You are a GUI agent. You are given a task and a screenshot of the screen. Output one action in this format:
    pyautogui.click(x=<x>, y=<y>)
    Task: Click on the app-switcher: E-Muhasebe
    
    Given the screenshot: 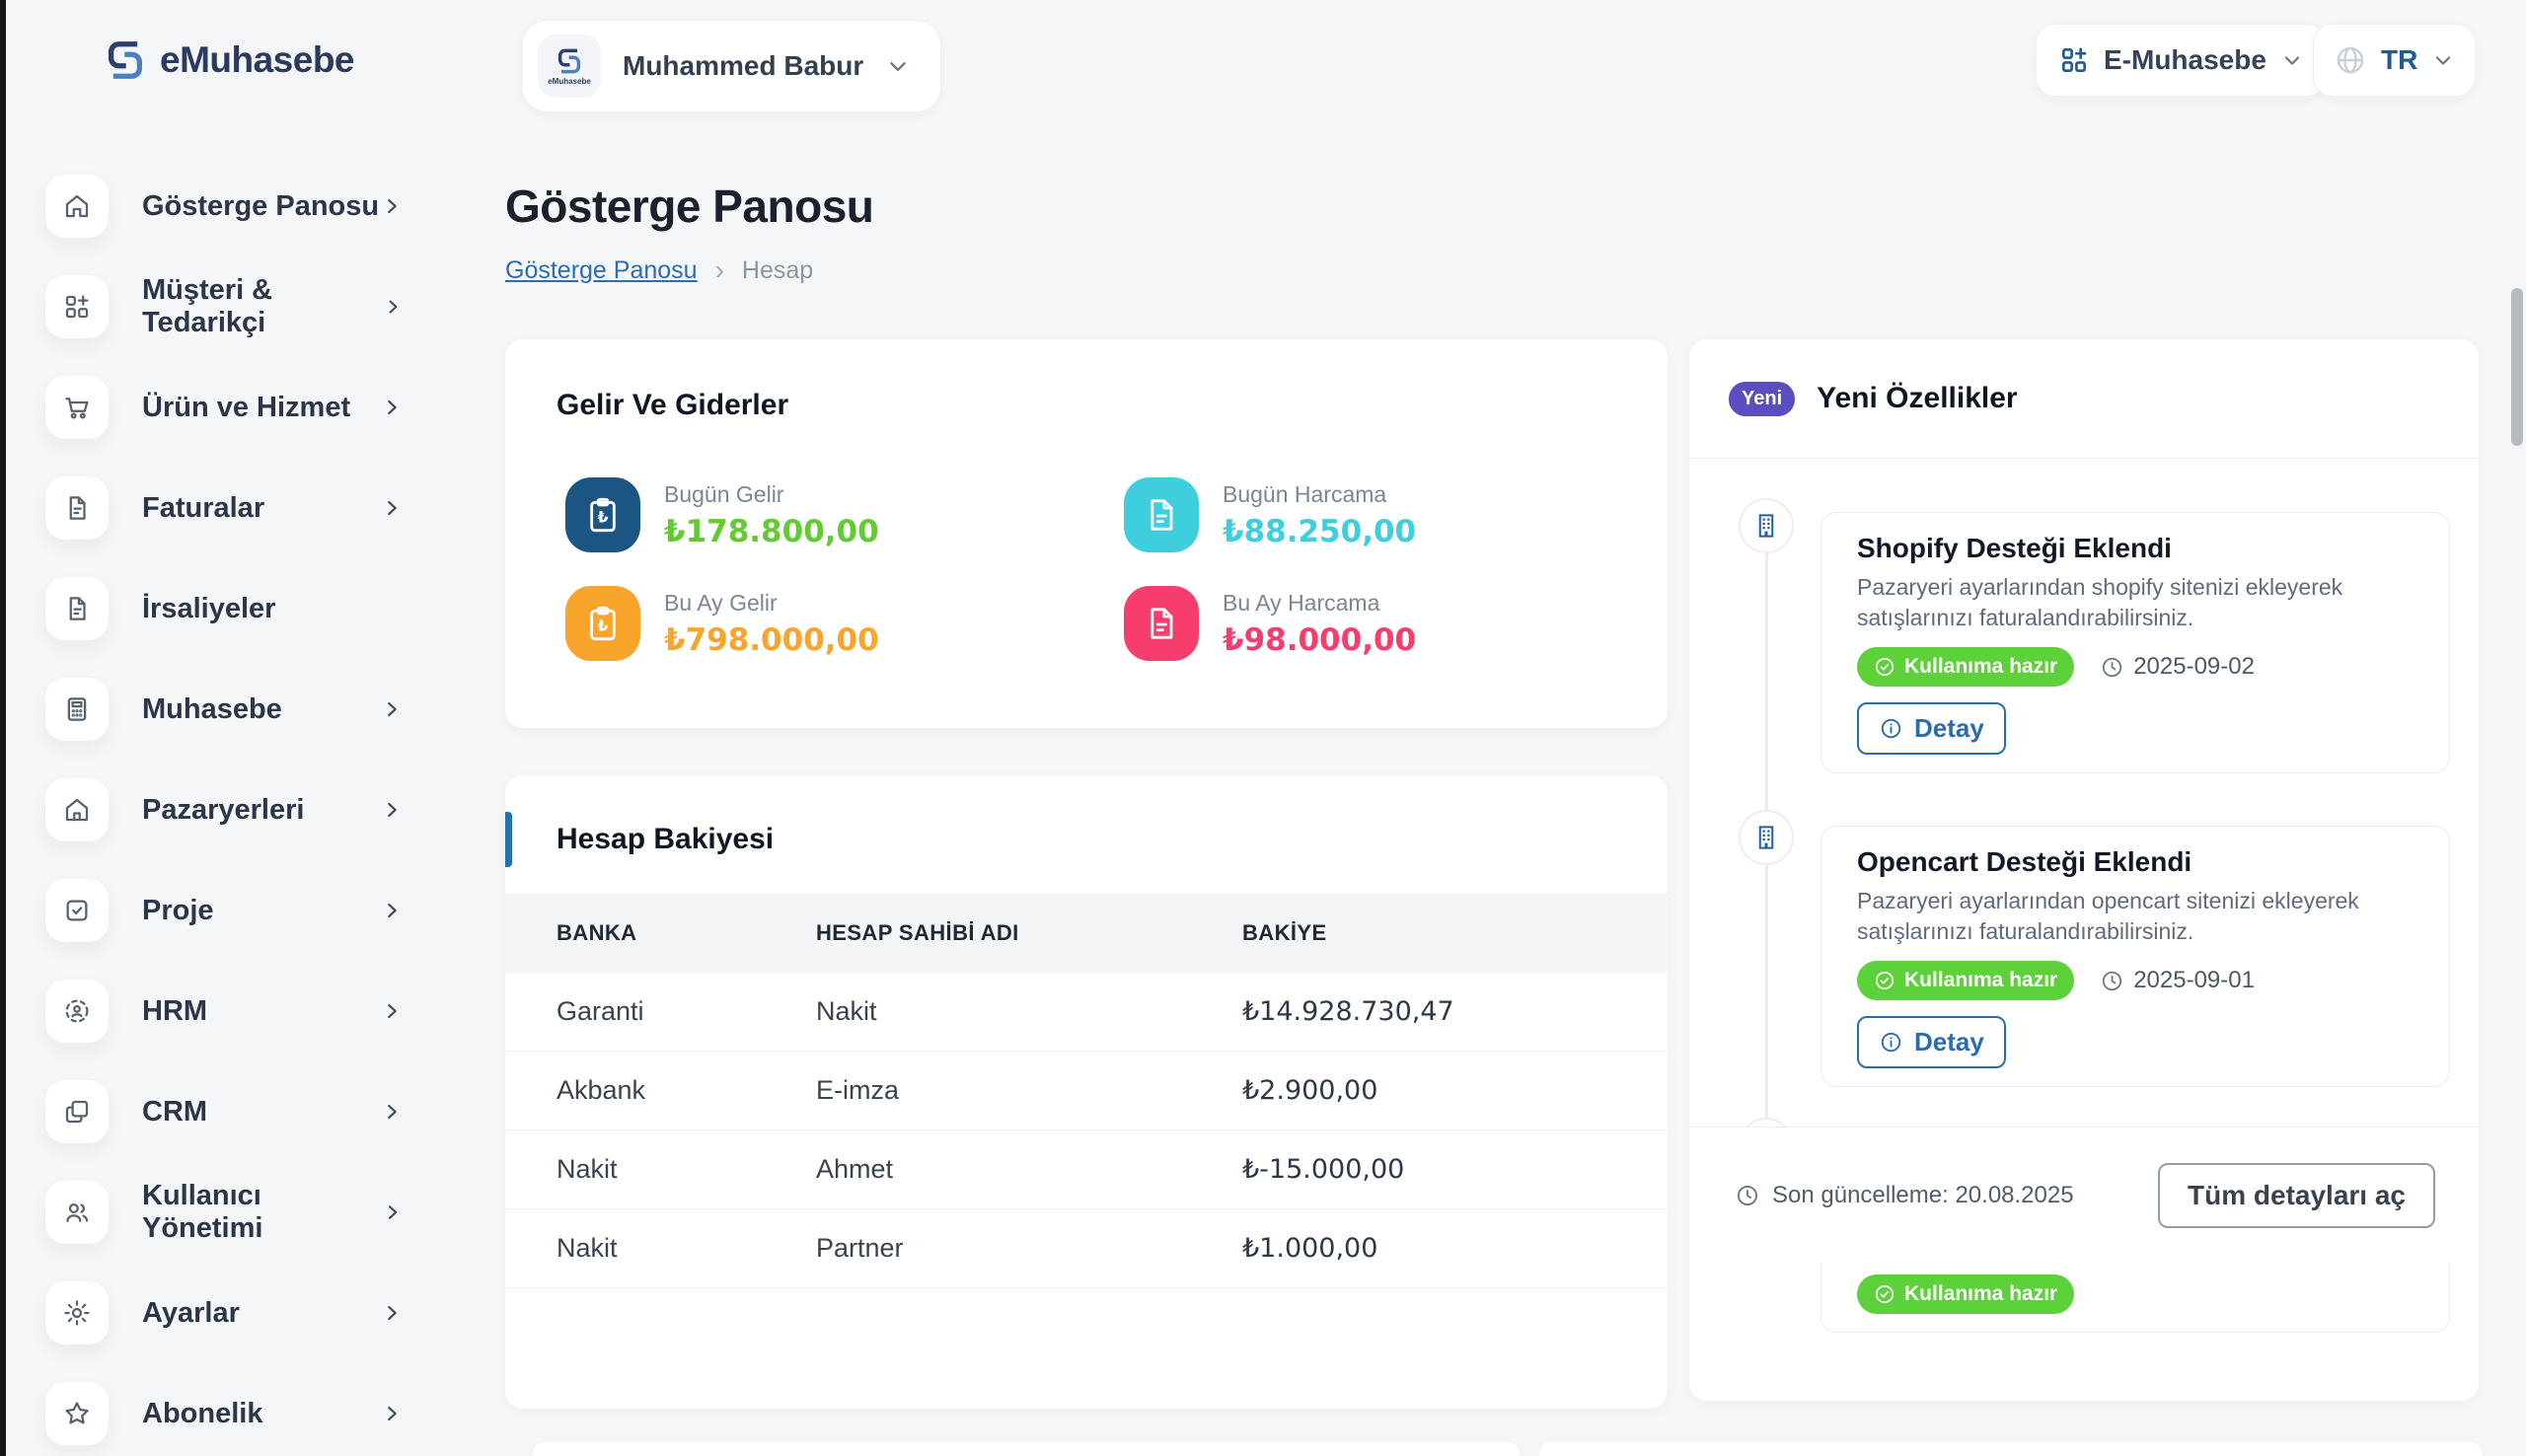 What is the action you would take?
    pyautogui.click(x=2181, y=60)
    